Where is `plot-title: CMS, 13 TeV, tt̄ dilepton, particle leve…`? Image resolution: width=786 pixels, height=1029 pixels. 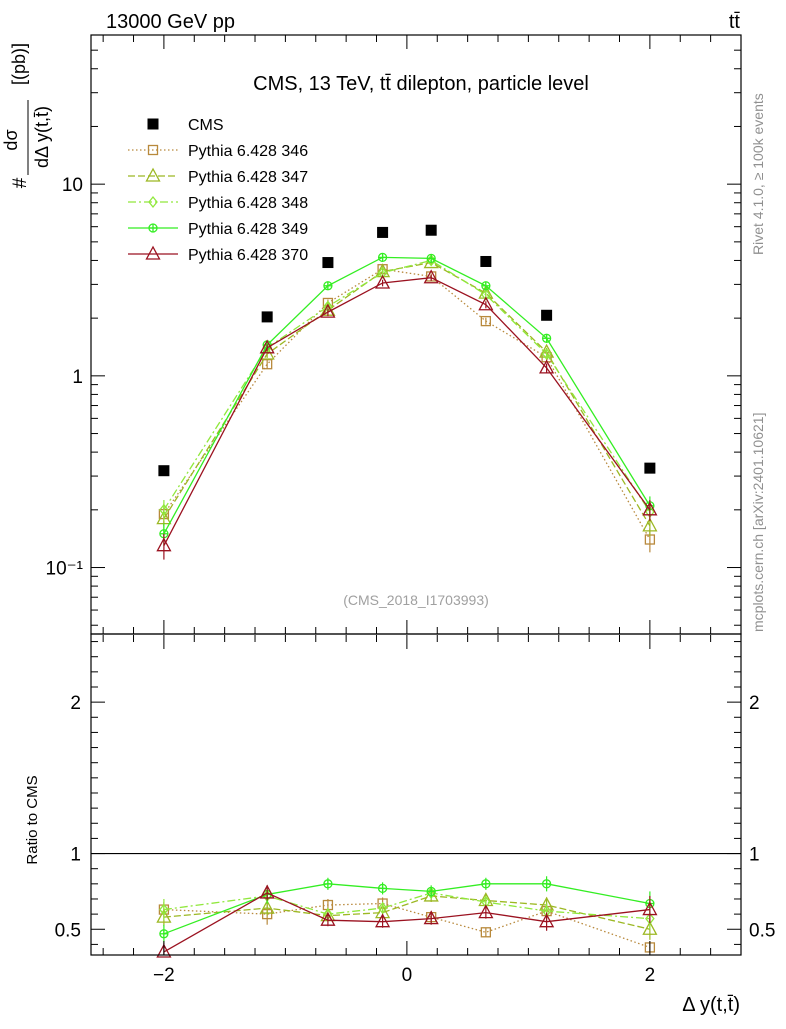 plot-title: CMS, 13 TeV, tt̄ dilepton, particle leve… is located at coordinates (421, 84).